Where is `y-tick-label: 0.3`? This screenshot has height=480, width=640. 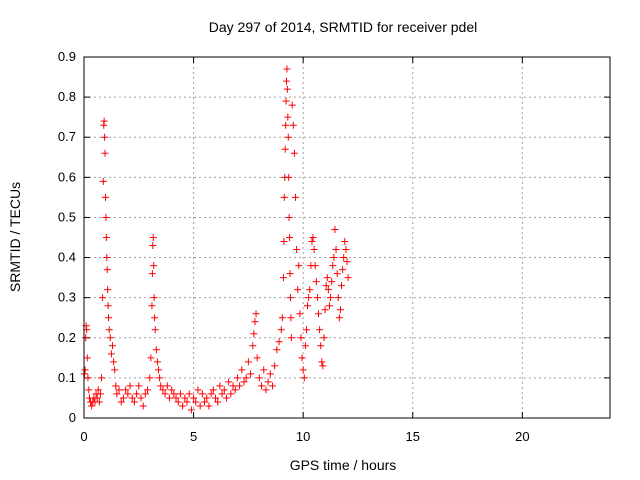
y-tick-label: 0.3 is located at coordinates (67, 297).